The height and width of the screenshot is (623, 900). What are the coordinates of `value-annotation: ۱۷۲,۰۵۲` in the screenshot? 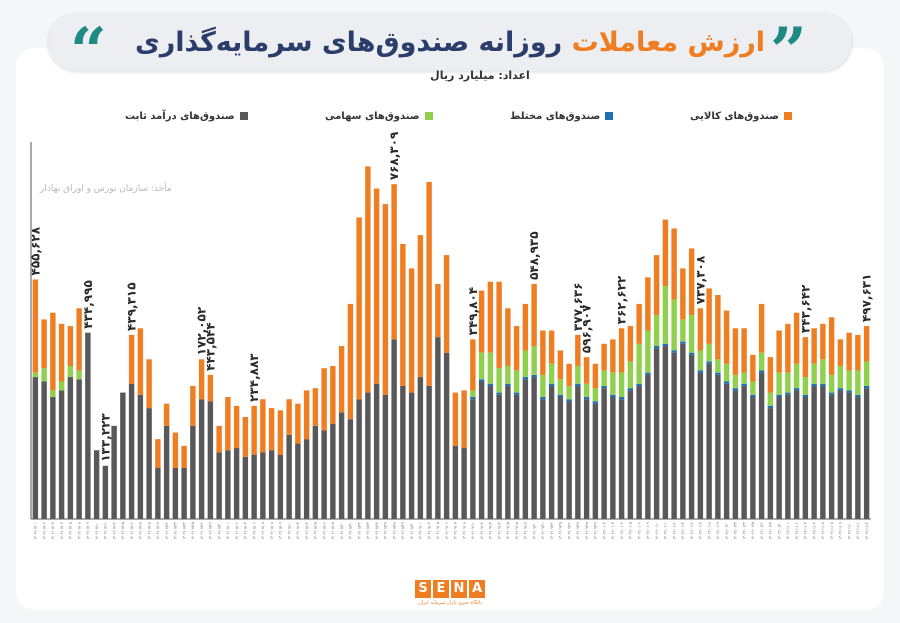 It's located at (202, 330).